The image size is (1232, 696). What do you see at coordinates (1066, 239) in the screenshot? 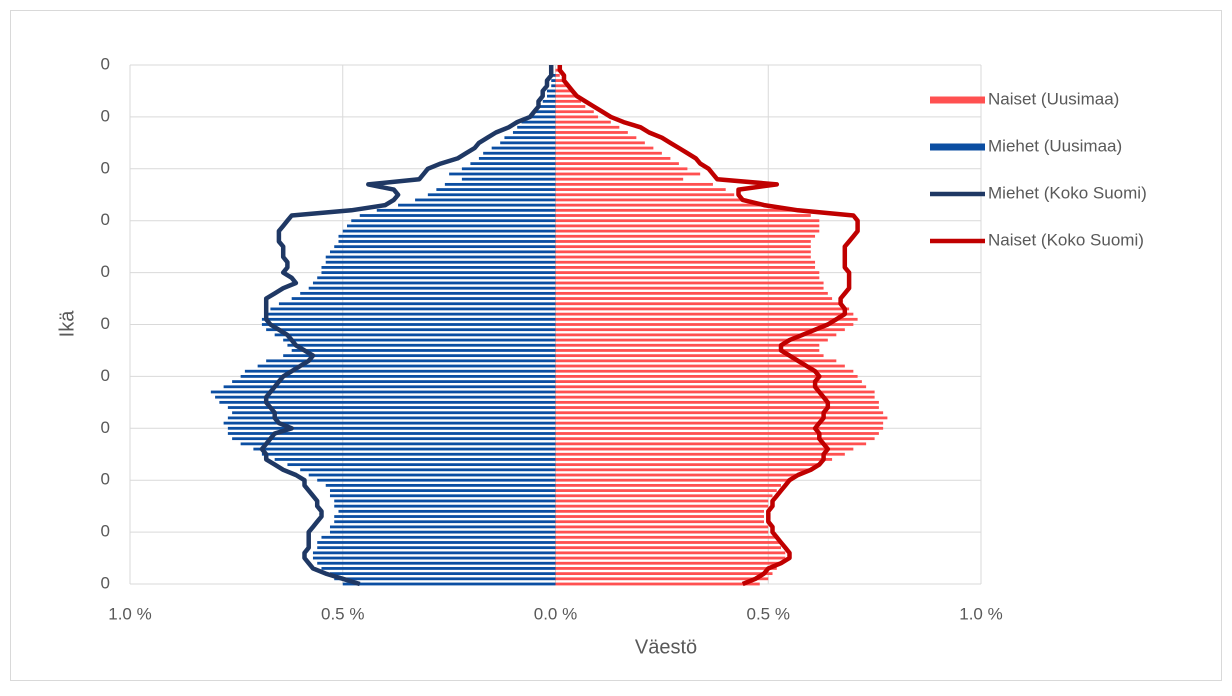
I see `legend-label: Naiset (Koko Suomi)` at bounding box center [1066, 239].